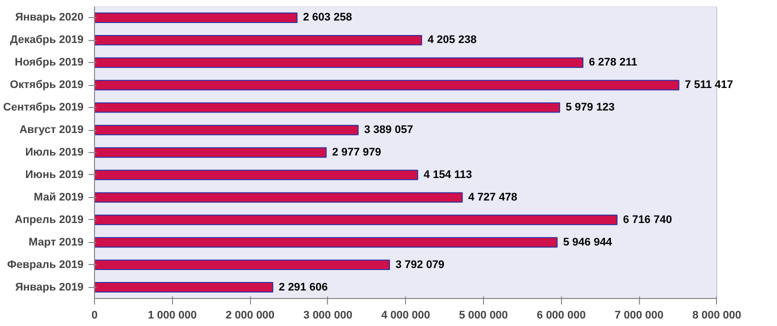 The image size is (777, 326). Describe the element at coordinates (327, 18) in the screenshot. I see `data-label: 2 603 258` at that location.